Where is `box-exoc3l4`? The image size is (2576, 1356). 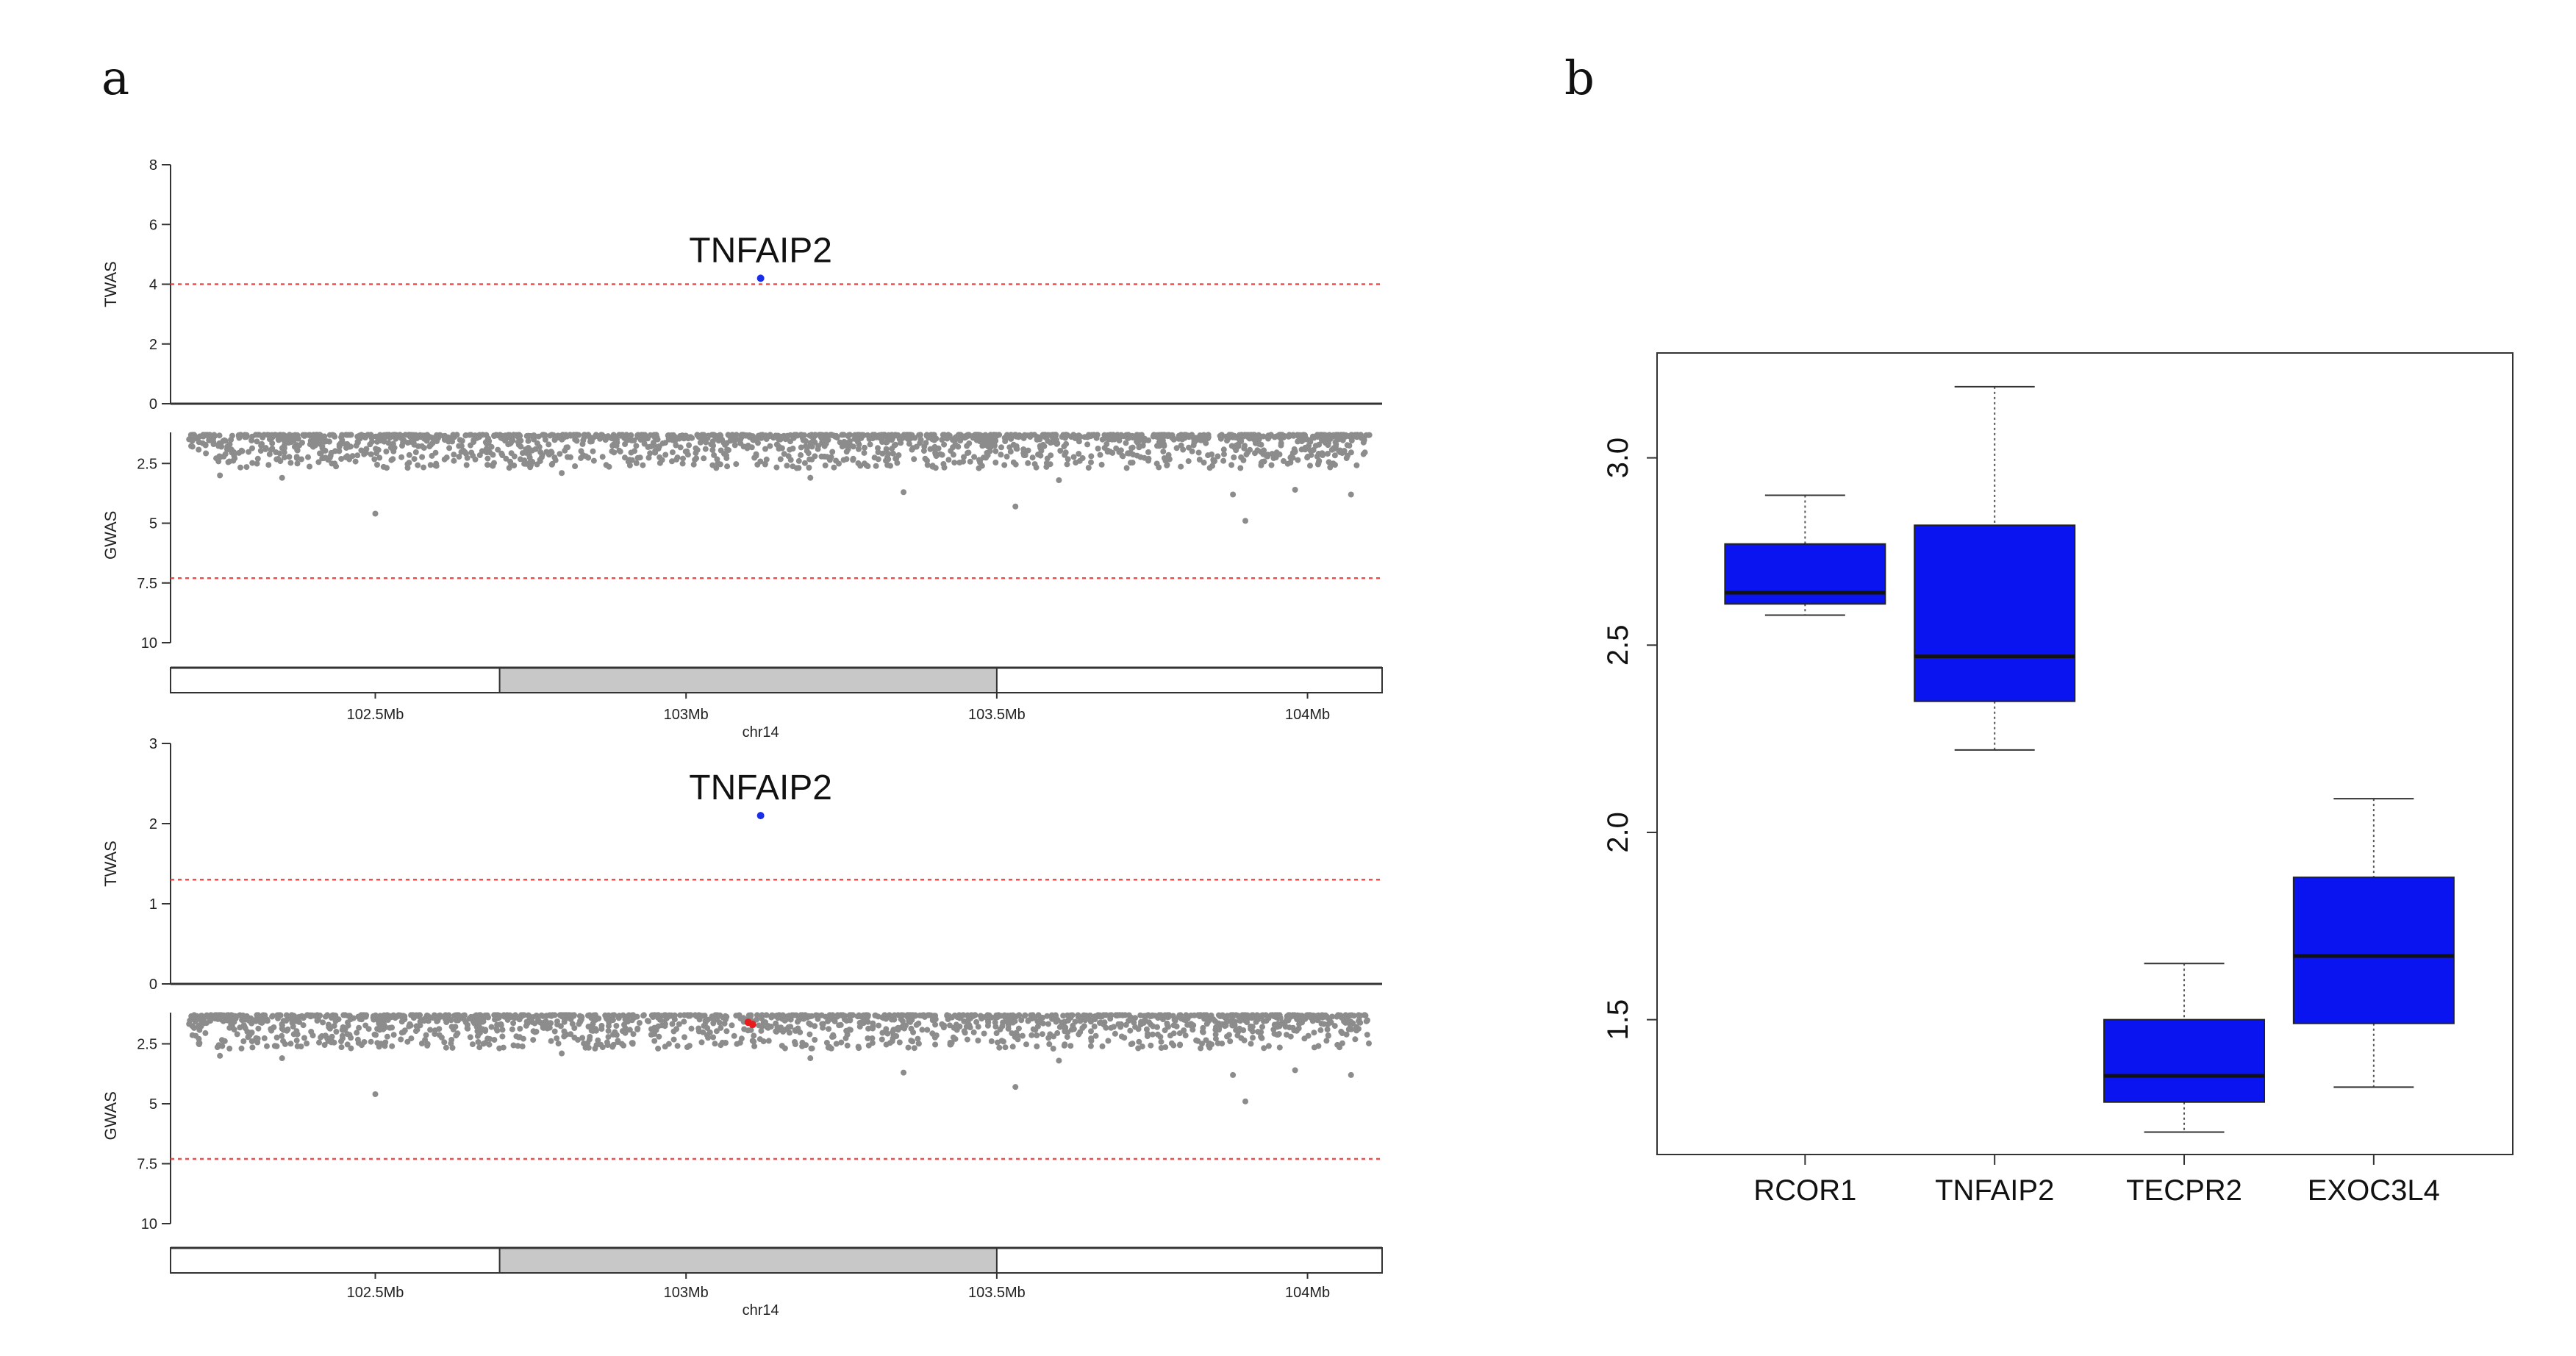 box-exoc3l4 is located at coordinates (2373, 943).